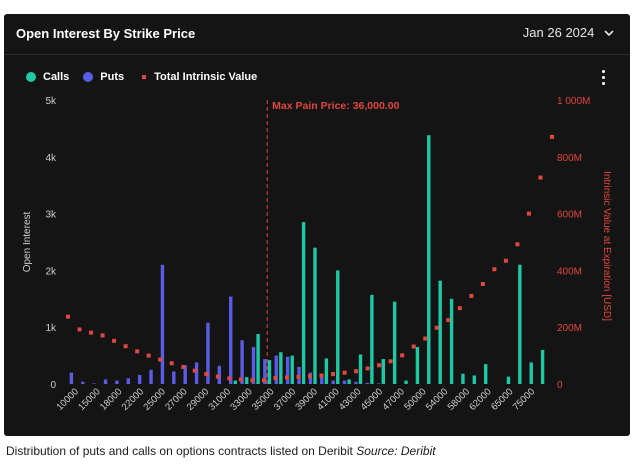  I want to click on legend-item-intrinsic: Total Intrinsic Value, so click(197, 77).